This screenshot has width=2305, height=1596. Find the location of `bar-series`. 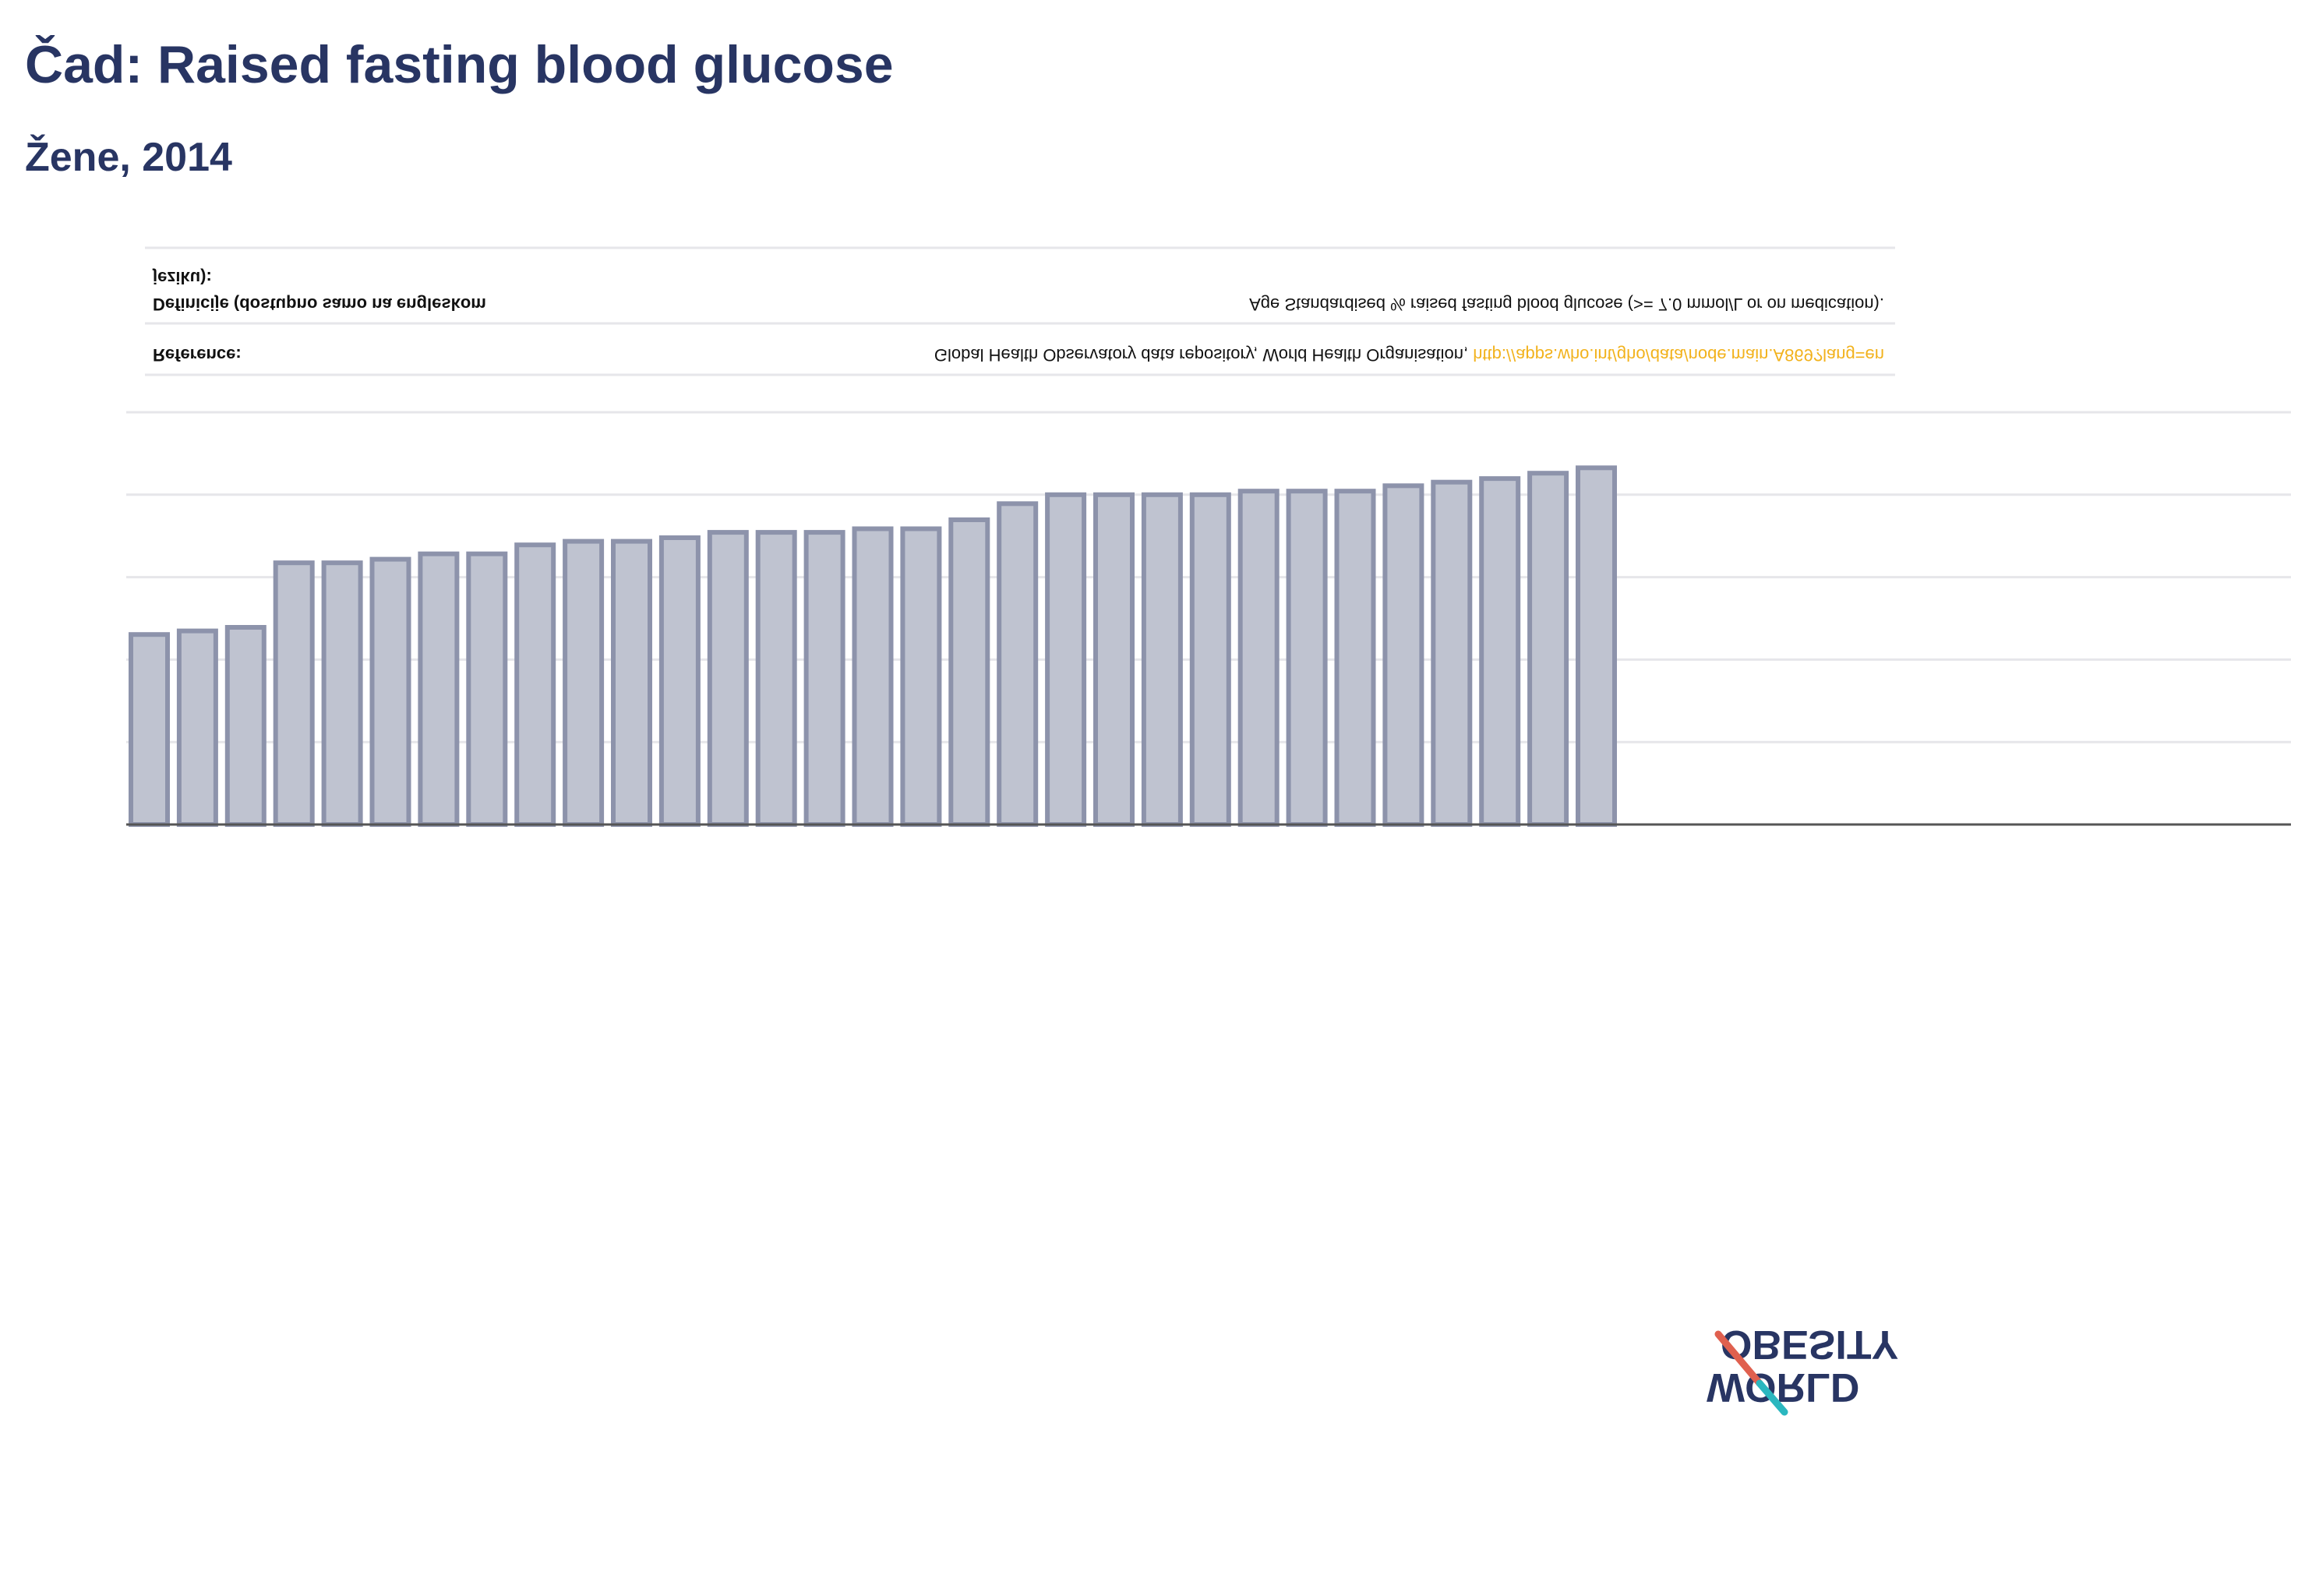

bar-series is located at coordinates (873, 646).